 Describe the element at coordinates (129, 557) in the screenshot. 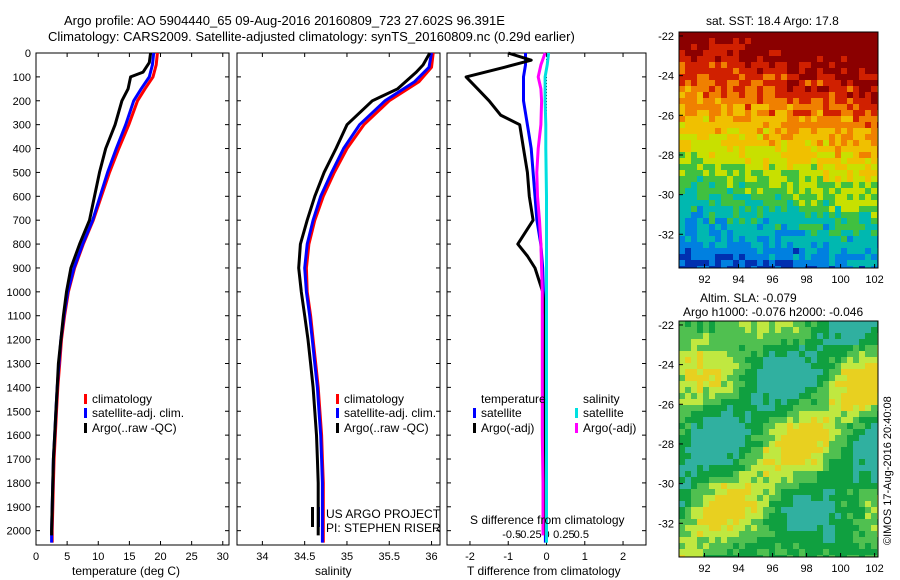

I see `x-tick-label: 15` at that location.